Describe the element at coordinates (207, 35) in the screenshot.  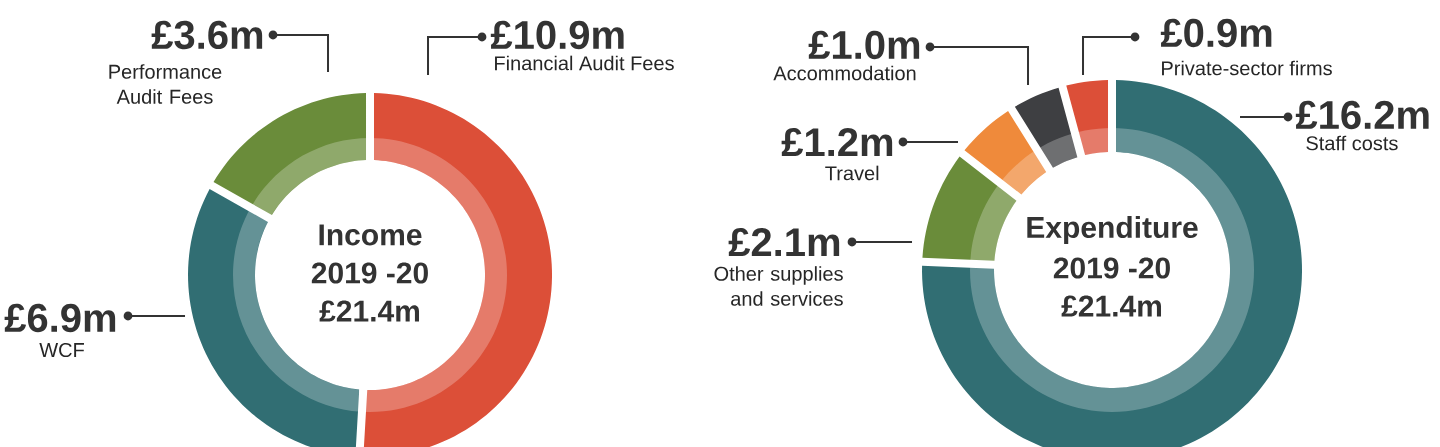
I see `data-label: £3.6m` at that location.